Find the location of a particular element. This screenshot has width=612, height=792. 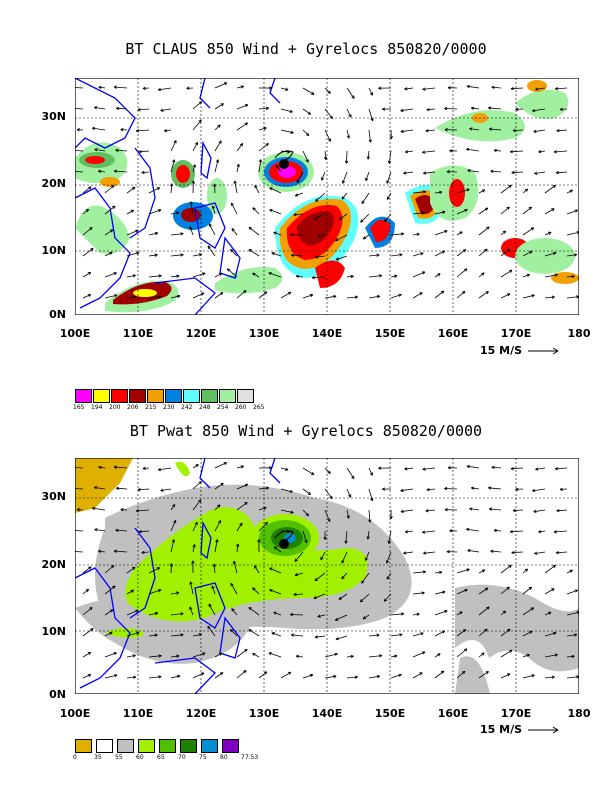

bottom-ylabel-10n: 10N is located at coordinates (53, 631).